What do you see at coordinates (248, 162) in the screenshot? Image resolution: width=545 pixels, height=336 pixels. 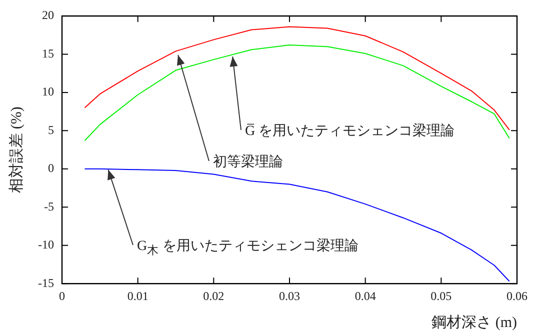 I see `annotation: 初等梁理論` at bounding box center [248, 162].